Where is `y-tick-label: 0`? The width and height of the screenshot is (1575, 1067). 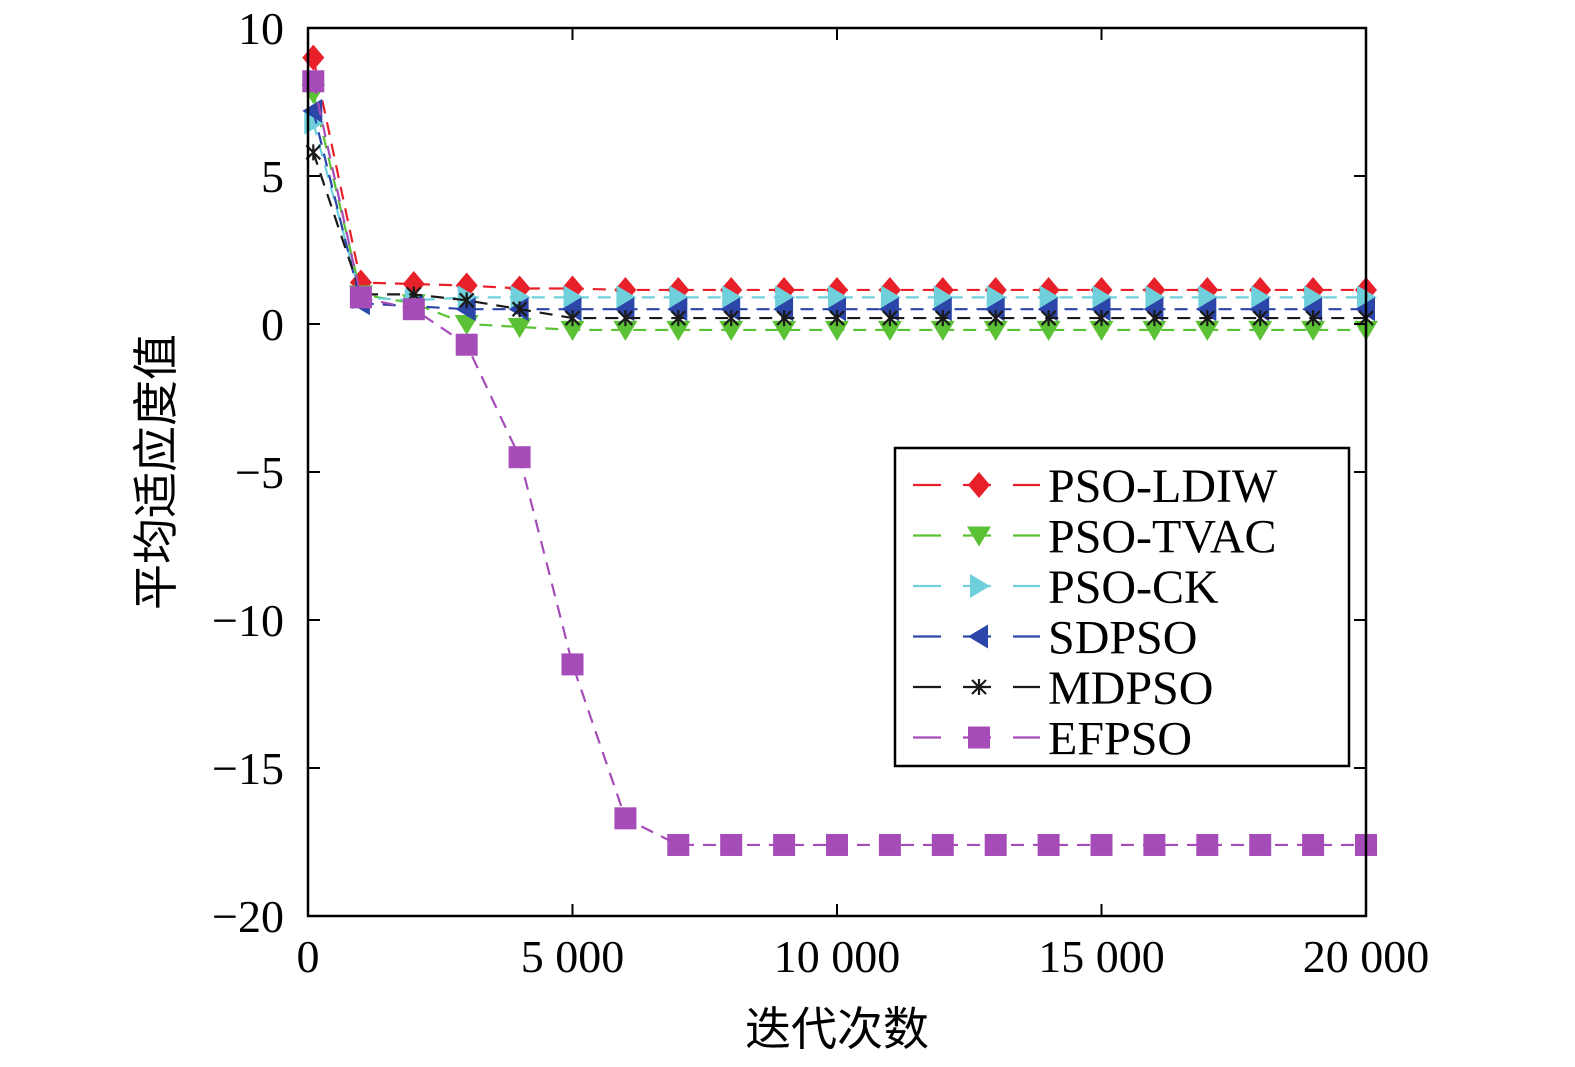 y-tick-label: 0 is located at coordinates (272, 324).